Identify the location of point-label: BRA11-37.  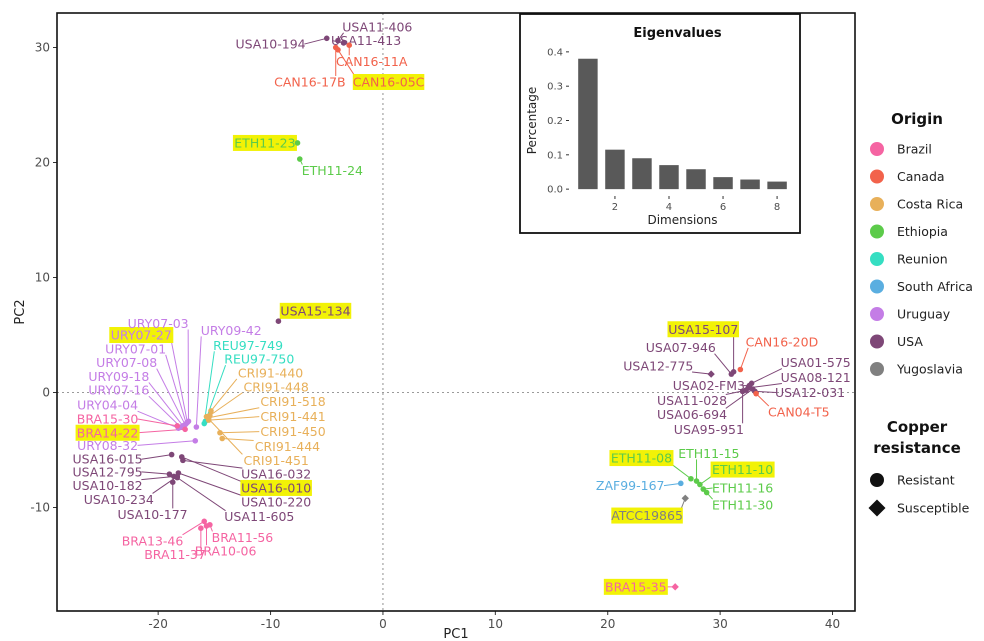
(175, 554).